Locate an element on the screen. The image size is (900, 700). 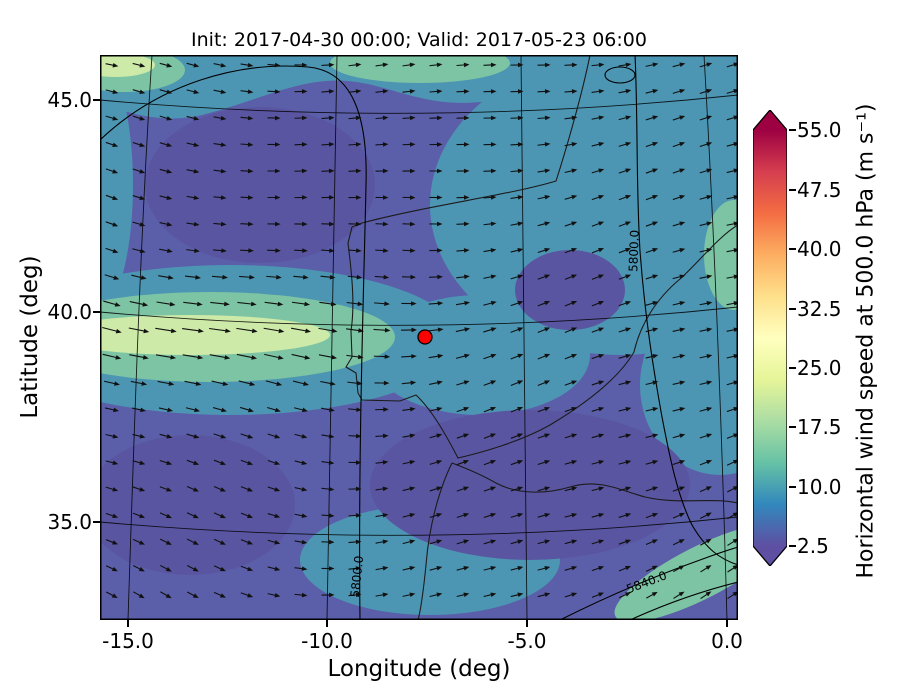
colorbar-tick-25: 25.0 is located at coordinates (819, 368).